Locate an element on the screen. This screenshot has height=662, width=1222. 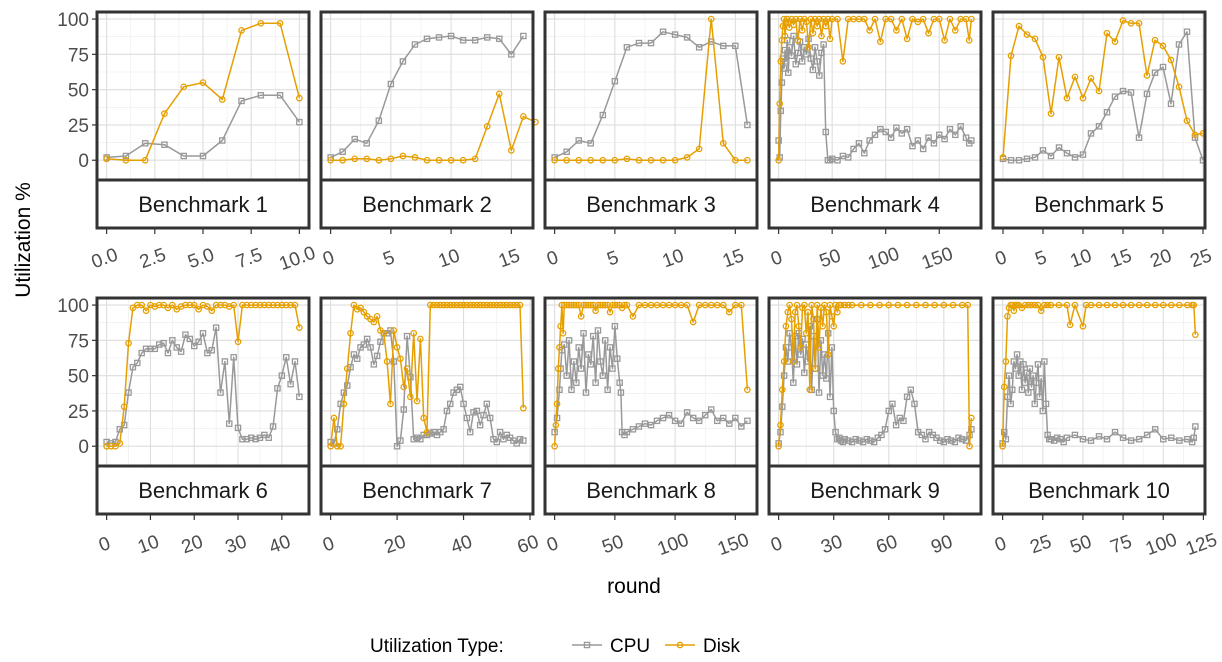
panel-benchmark-5: Benchmark 5 0 5 10 15 20 25 is located at coordinates (1103, 141).